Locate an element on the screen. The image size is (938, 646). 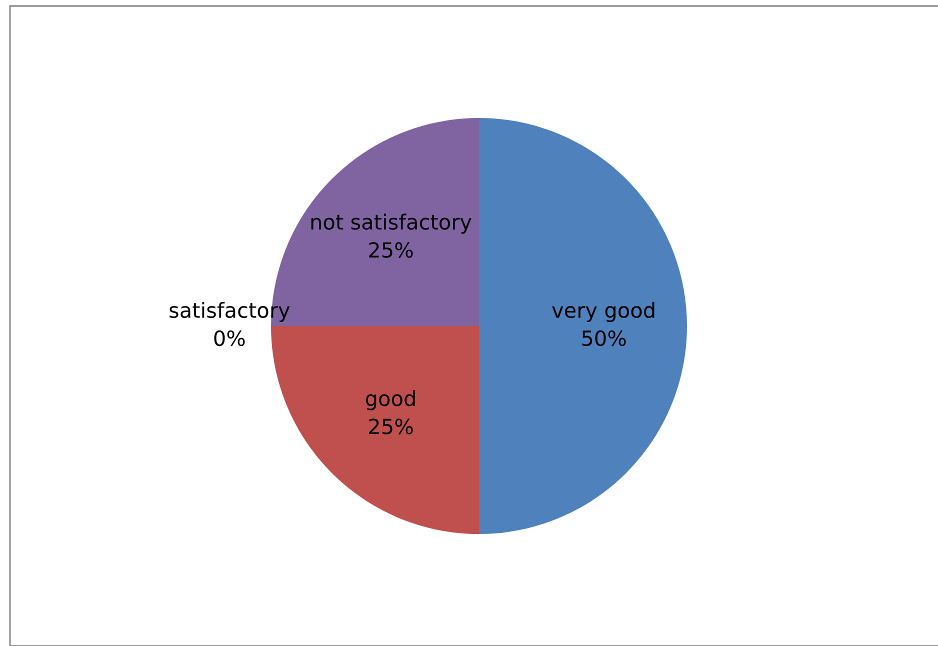
slice-label: very good is located at coordinates (603, 312).